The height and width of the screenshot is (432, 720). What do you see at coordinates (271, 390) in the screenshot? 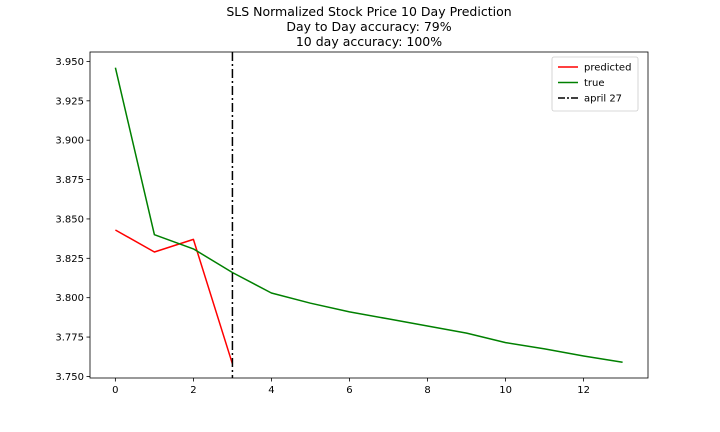
I see `x-tick-label: 4` at bounding box center [271, 390].